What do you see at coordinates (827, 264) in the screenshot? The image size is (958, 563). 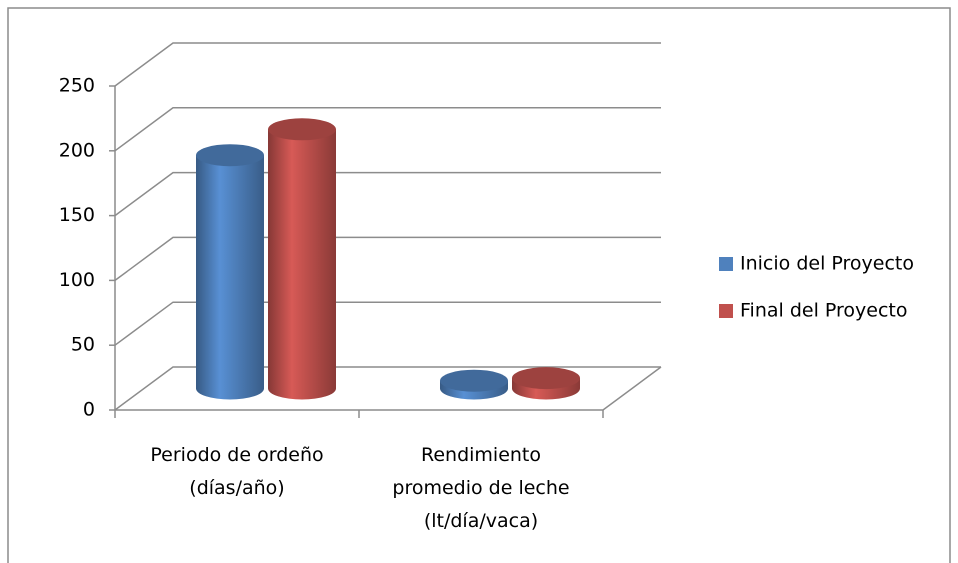 I see `legend-label: Inicio del Proyecto` at bounding box center [827, 264].